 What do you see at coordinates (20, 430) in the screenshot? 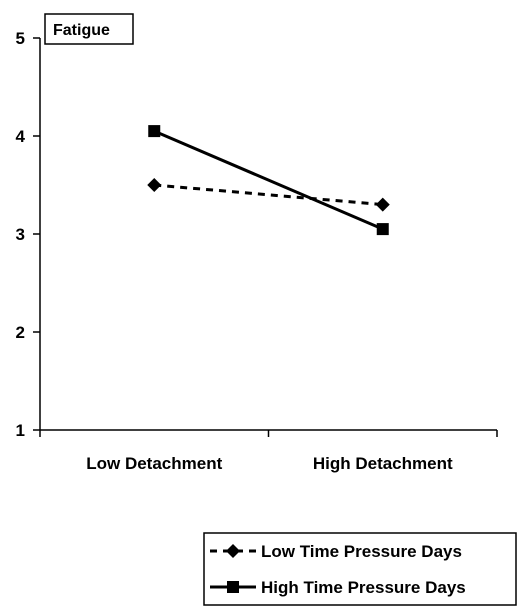
I see `y-tick-label: 1` at bounding box center [20, 430].